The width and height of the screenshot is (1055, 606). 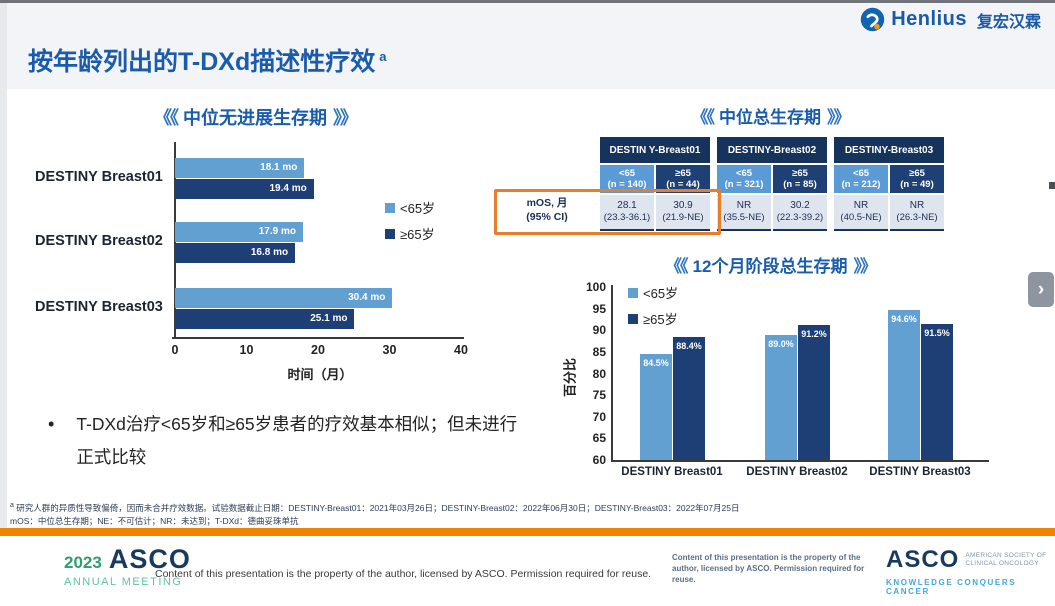 I want to click on bar: 25.1 mo, so click(x=265, y=319).